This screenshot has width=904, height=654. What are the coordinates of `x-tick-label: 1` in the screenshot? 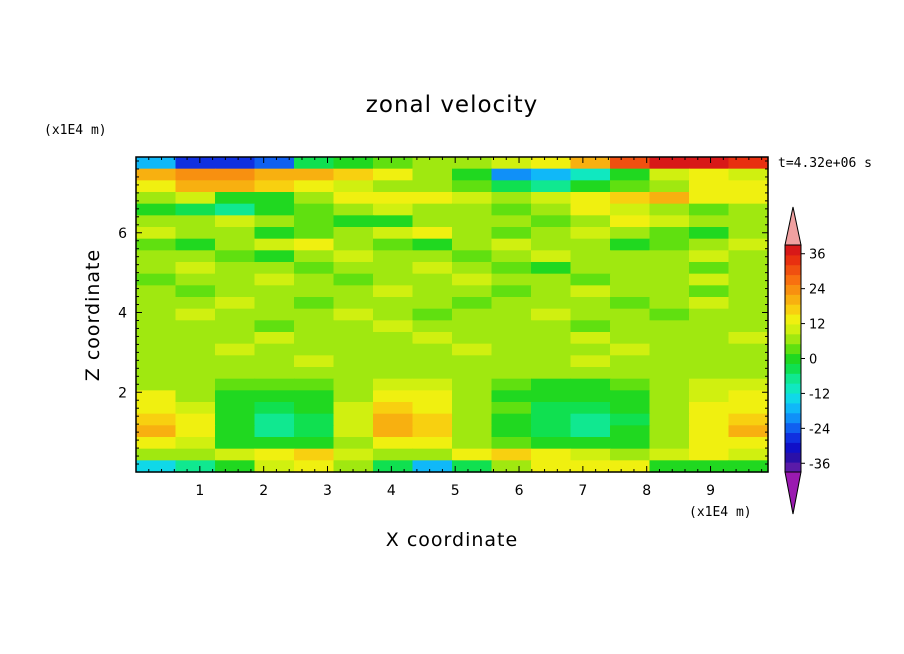 It's located at (199, 491).